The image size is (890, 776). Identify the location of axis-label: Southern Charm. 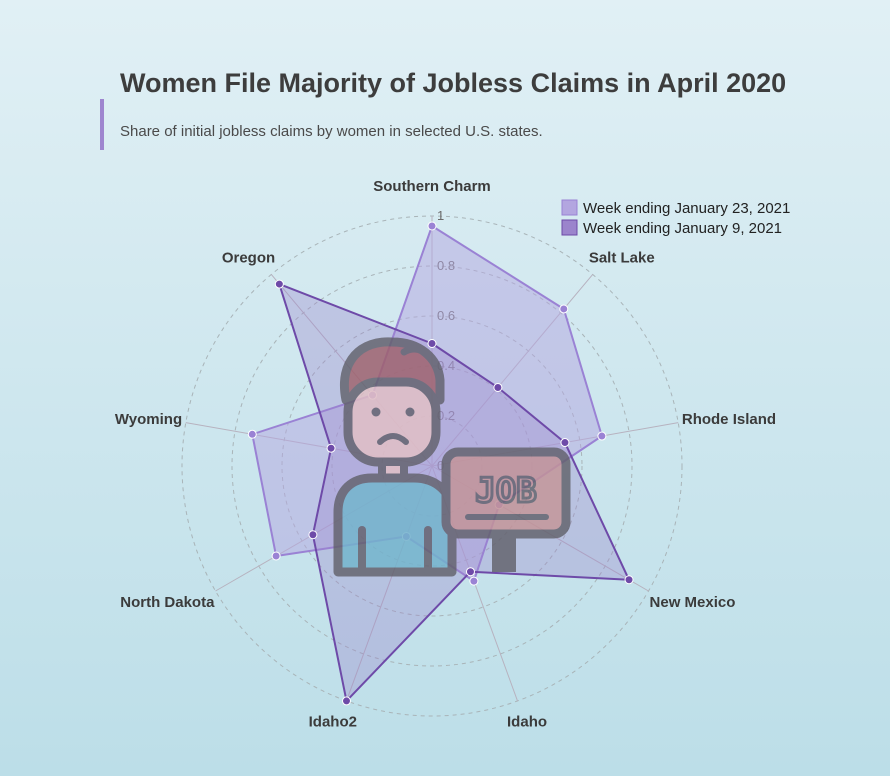
(432, 186).